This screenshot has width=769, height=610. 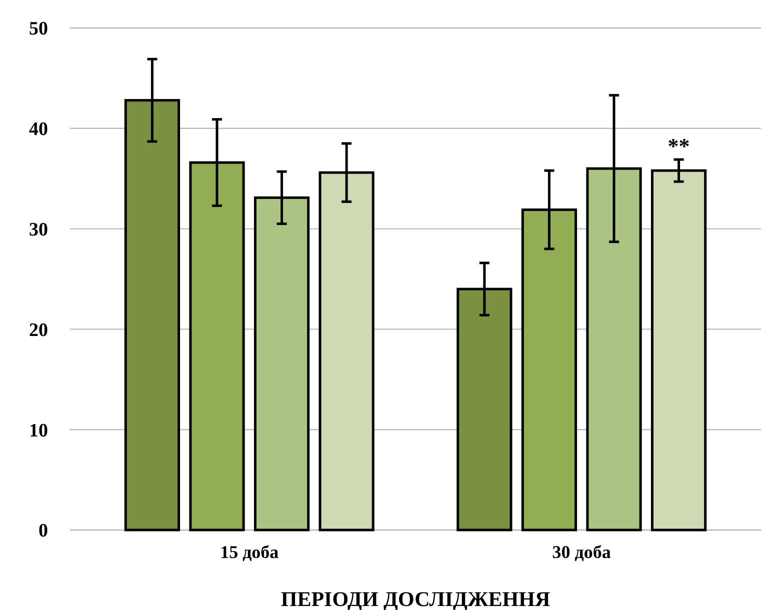 I want to click on y-tick-label: 40, so click(x=38, y=129).